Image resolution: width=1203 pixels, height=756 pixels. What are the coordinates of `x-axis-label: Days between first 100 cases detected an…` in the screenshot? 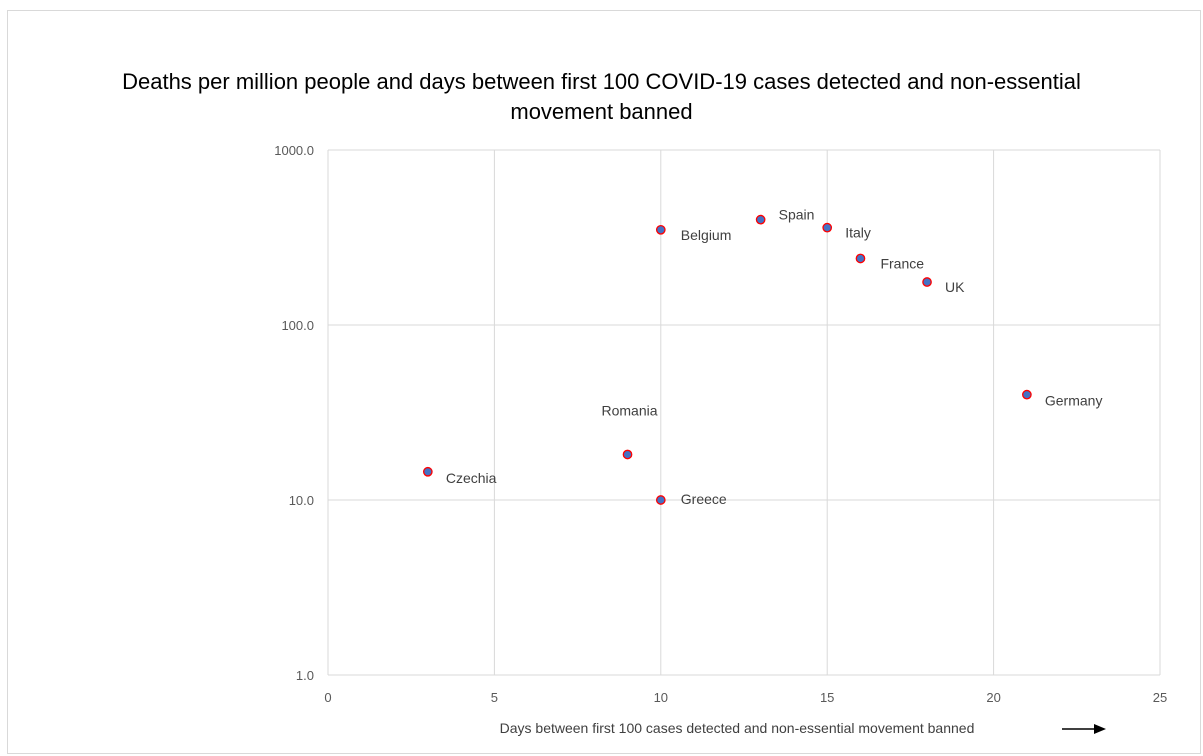 It's located at (737, 728).